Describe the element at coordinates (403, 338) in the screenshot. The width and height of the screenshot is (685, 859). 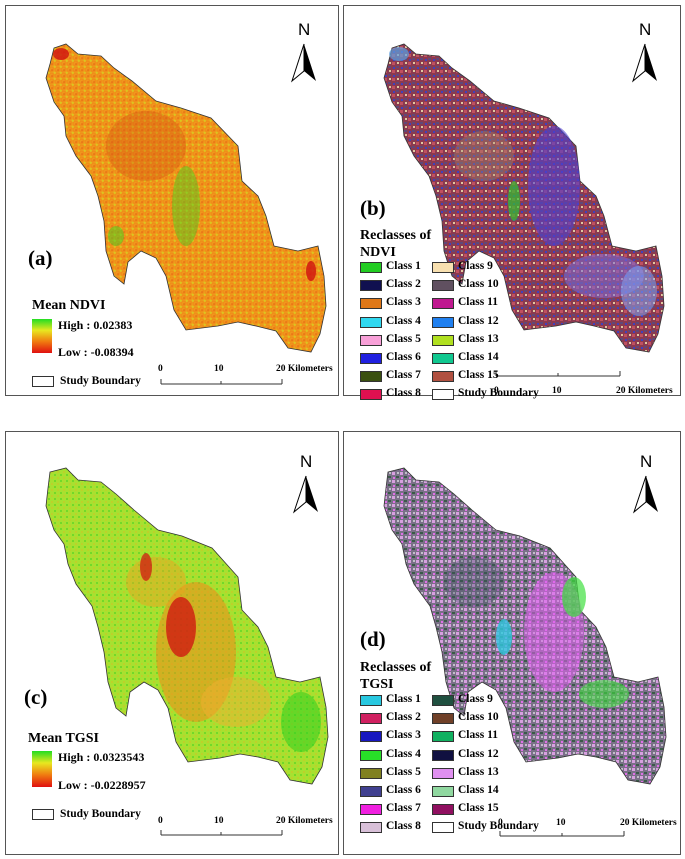
I see `class-label: Class 5` at that location.